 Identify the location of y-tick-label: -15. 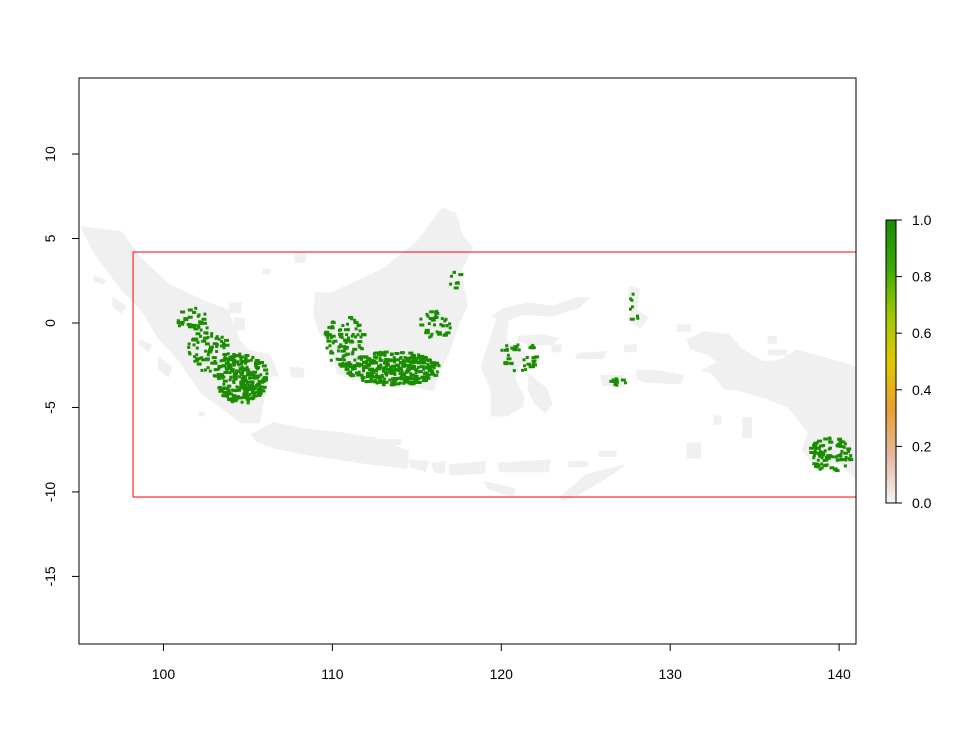
(50, 576).